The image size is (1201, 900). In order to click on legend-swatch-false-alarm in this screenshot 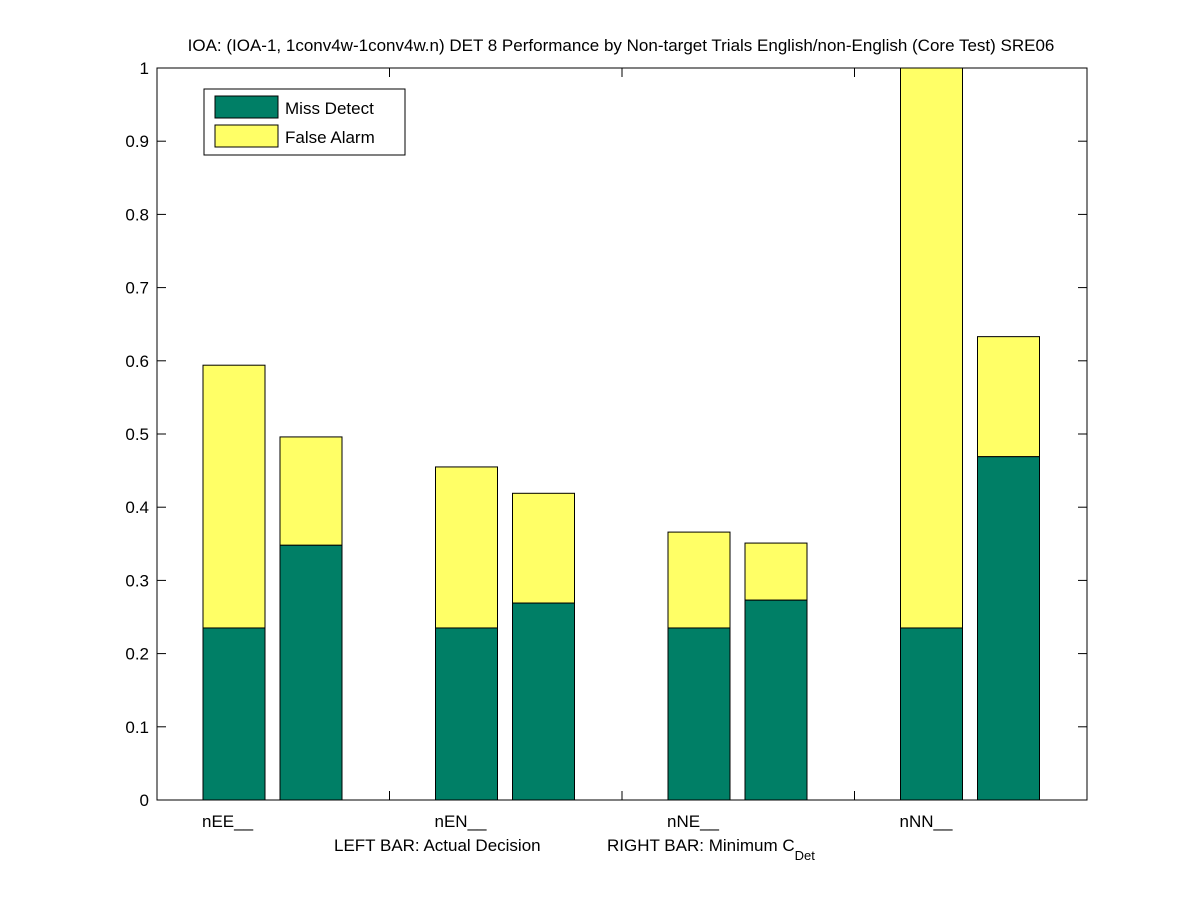, I will do `click(246, 136)`.